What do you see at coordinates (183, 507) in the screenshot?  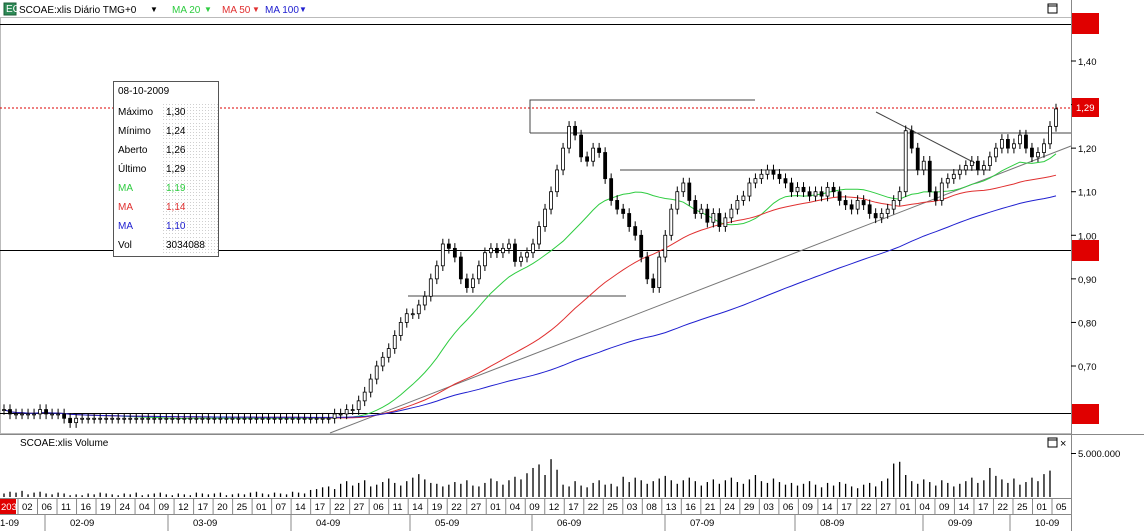 I see `day-tick-label: 12` at bounding box center [183, 507].